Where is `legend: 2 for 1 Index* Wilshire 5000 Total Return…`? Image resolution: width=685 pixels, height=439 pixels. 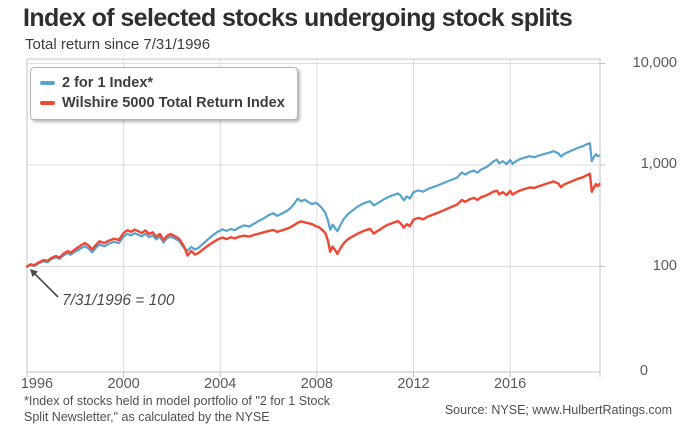
legend: 2 for 1 Index* Wilshire 5000 Total Return… is located at coordinates (164, 93).